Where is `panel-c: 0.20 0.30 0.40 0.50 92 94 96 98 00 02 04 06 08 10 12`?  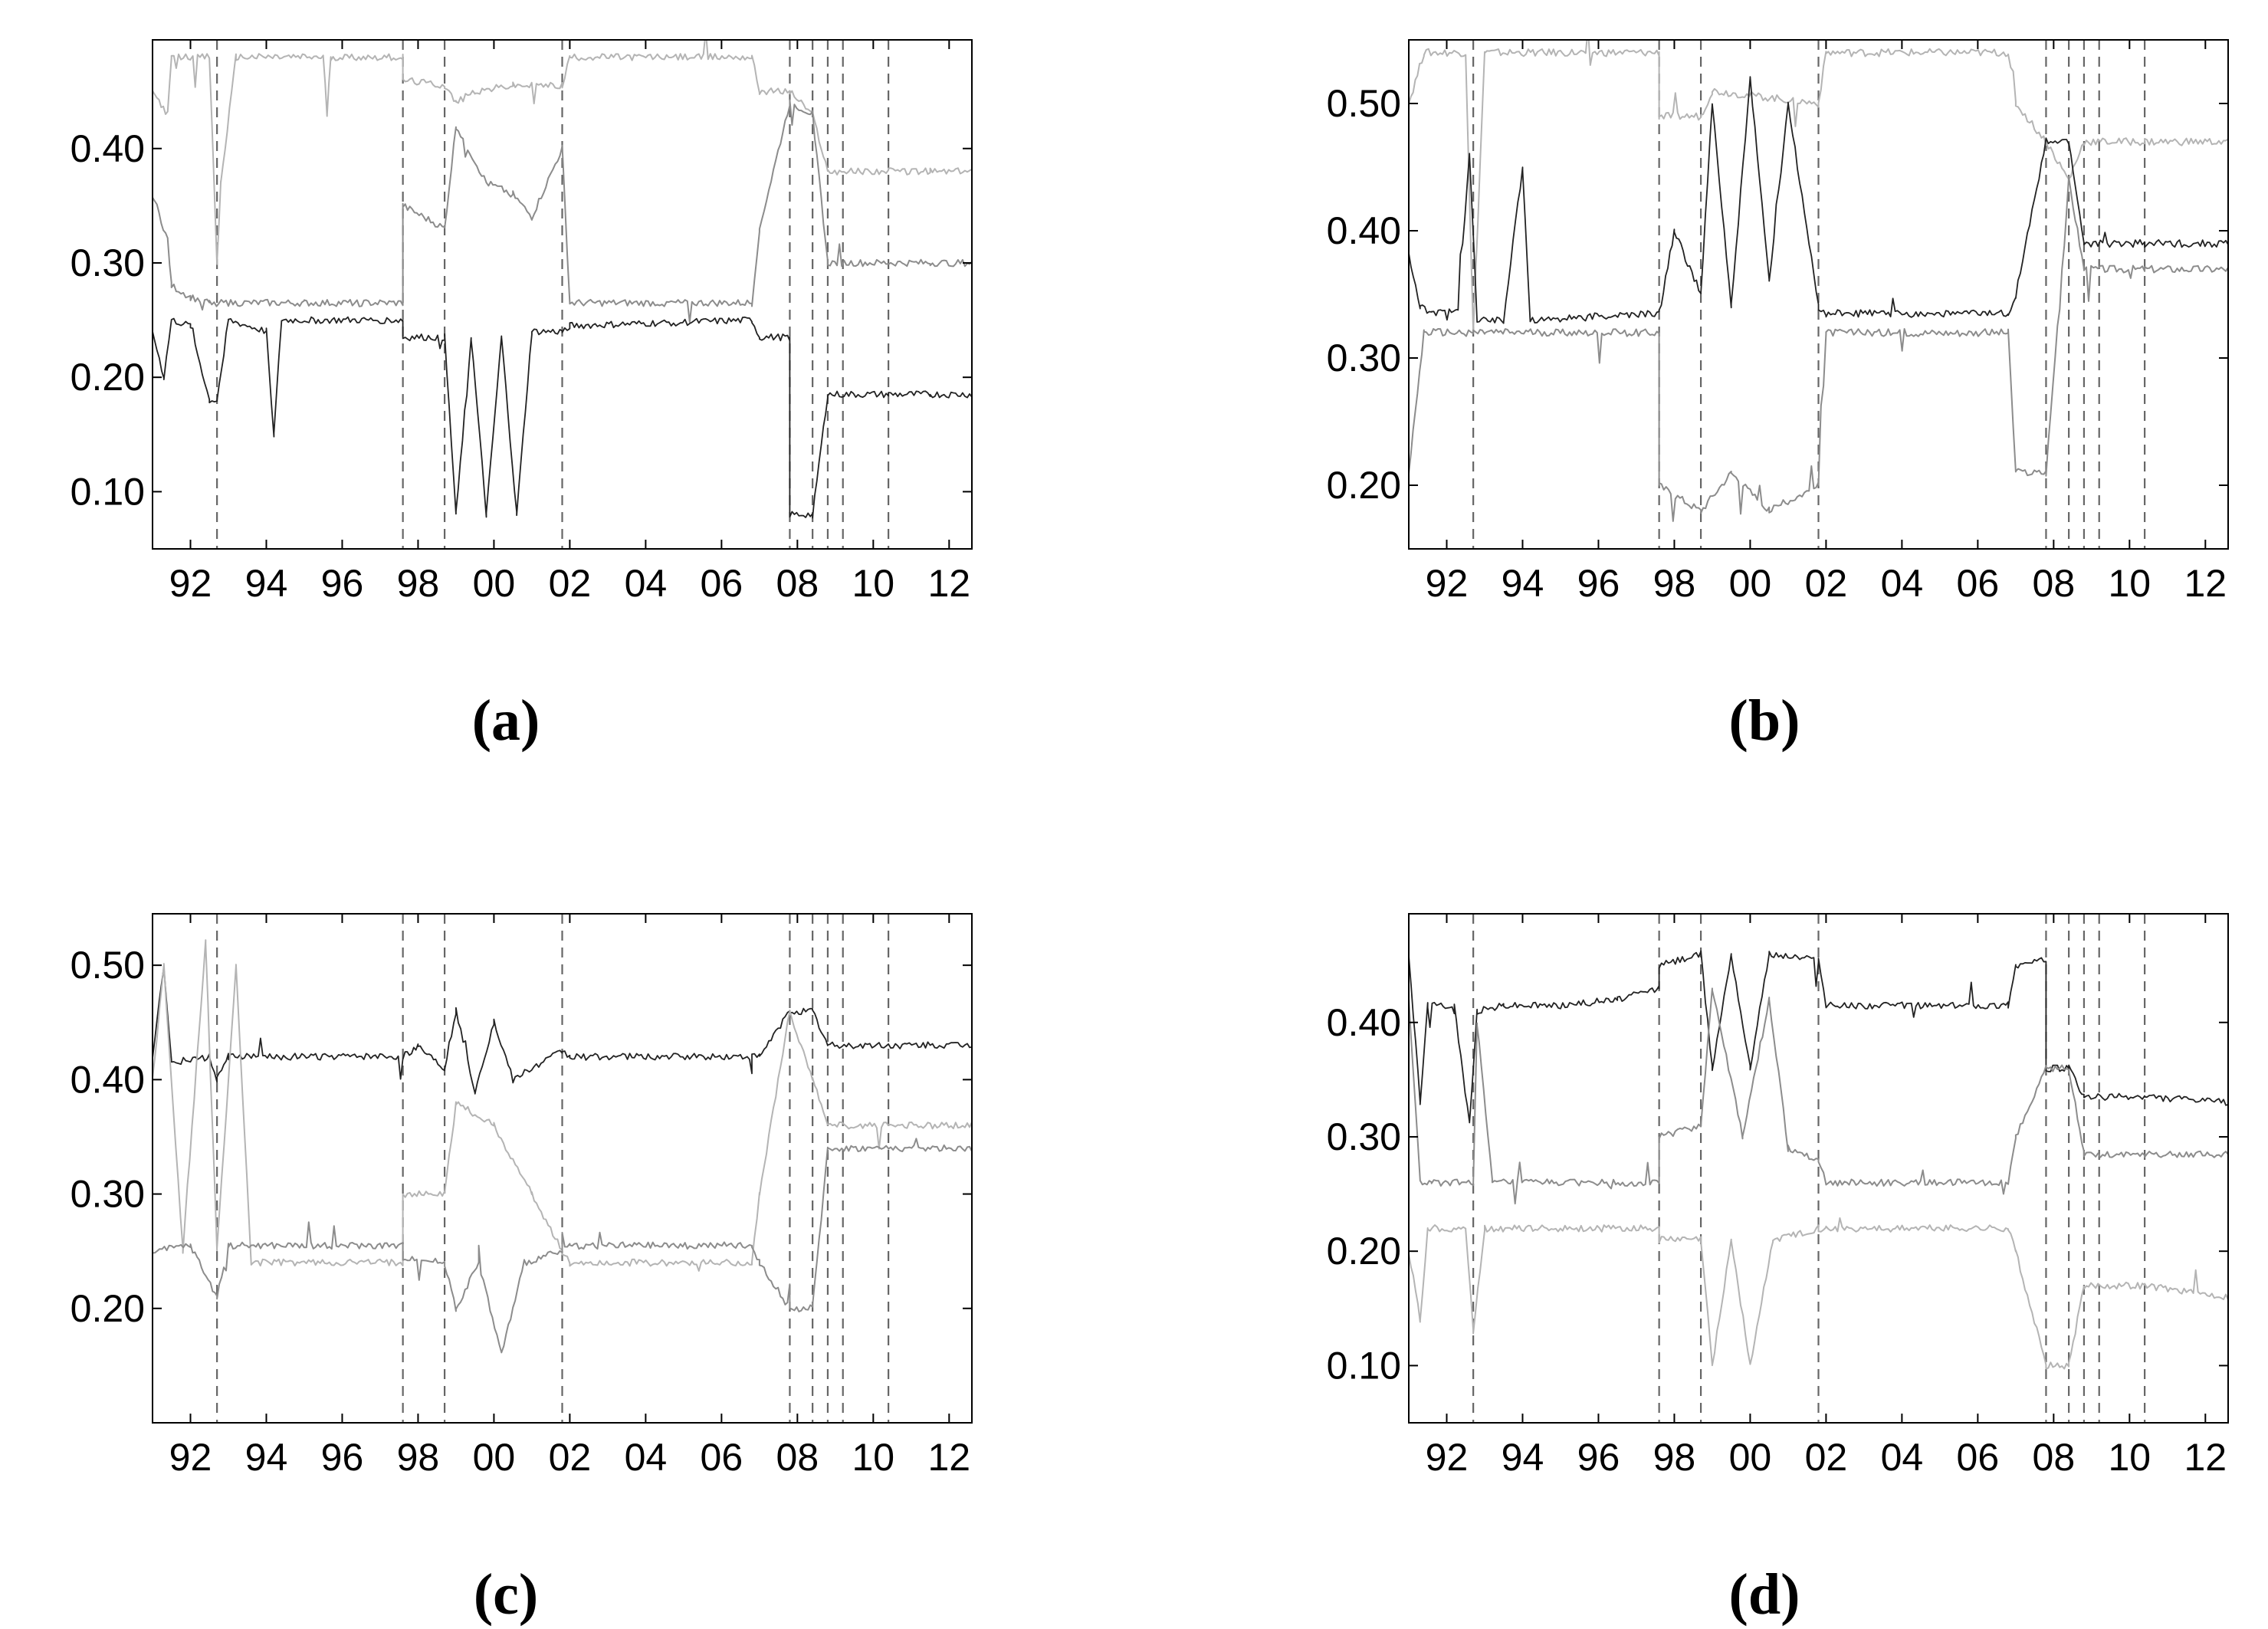 panel-c: 0.20 0.30 0.40 0.50 92 94 96 98 00 02 04 06 08 10 12 is located at coordinates (522, 1196).